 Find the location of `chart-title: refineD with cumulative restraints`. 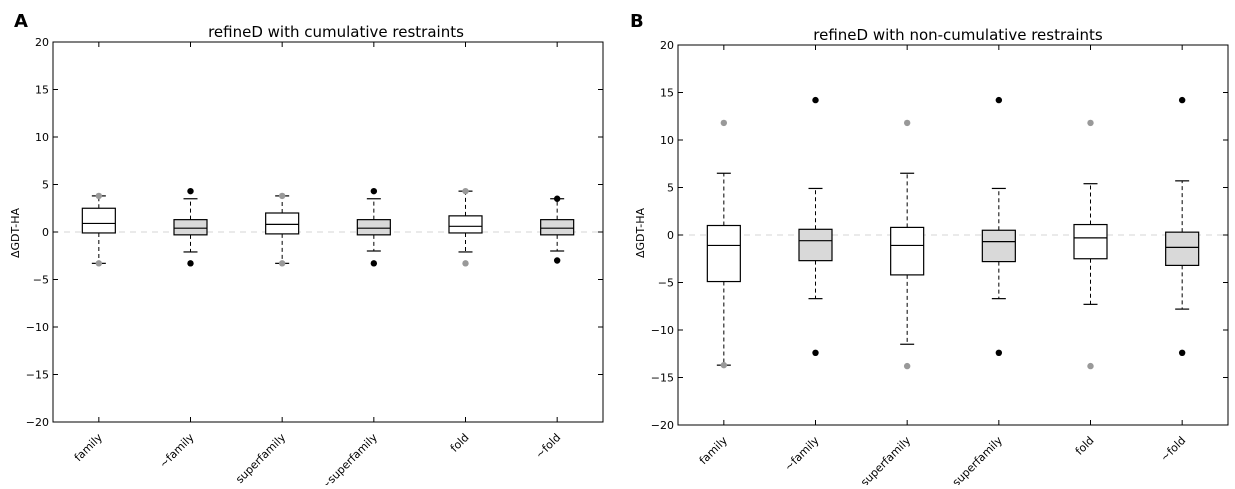

chart-title: refineD with cumulative restraints is located at coordinates (336, 32).